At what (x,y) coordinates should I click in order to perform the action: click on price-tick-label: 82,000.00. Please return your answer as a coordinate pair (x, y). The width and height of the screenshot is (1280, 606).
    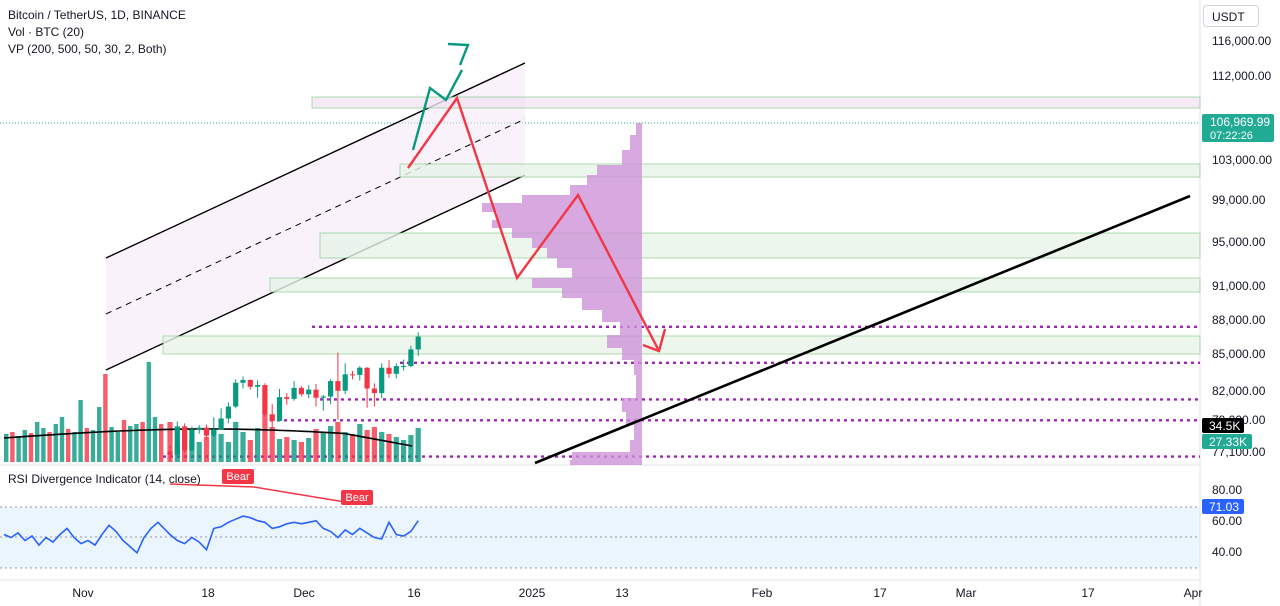
    Looking at the image, I should click on (1239, 391).